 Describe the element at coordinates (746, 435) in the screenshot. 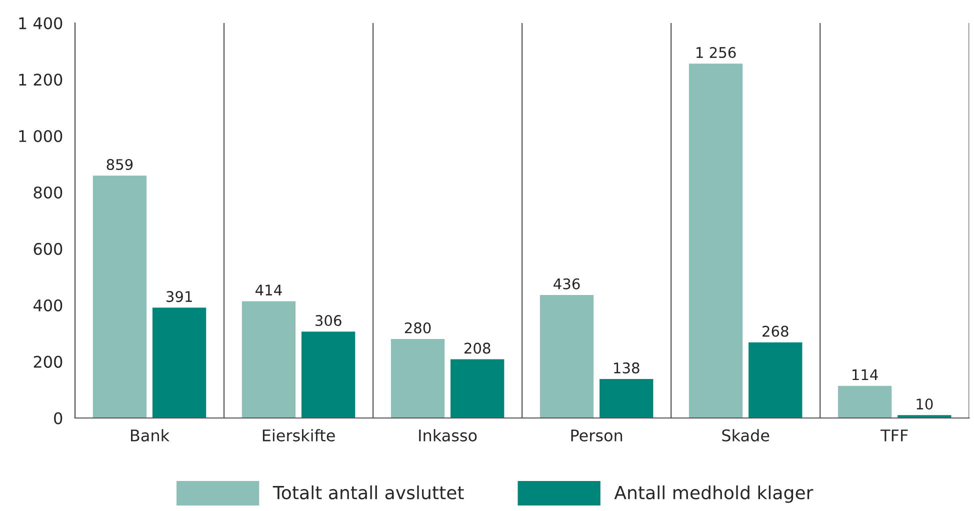

I see `x-tick-label: Skade` at that location.